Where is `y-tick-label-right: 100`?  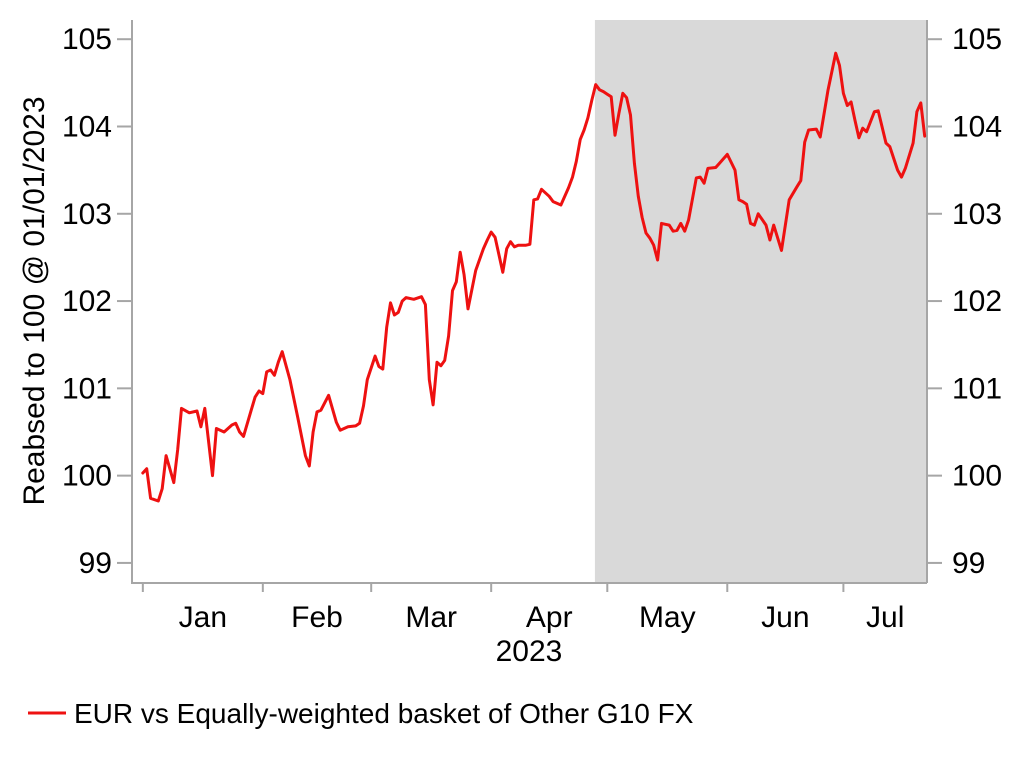
y-tick-label-right: 100 is located at coordinates (977, 476).